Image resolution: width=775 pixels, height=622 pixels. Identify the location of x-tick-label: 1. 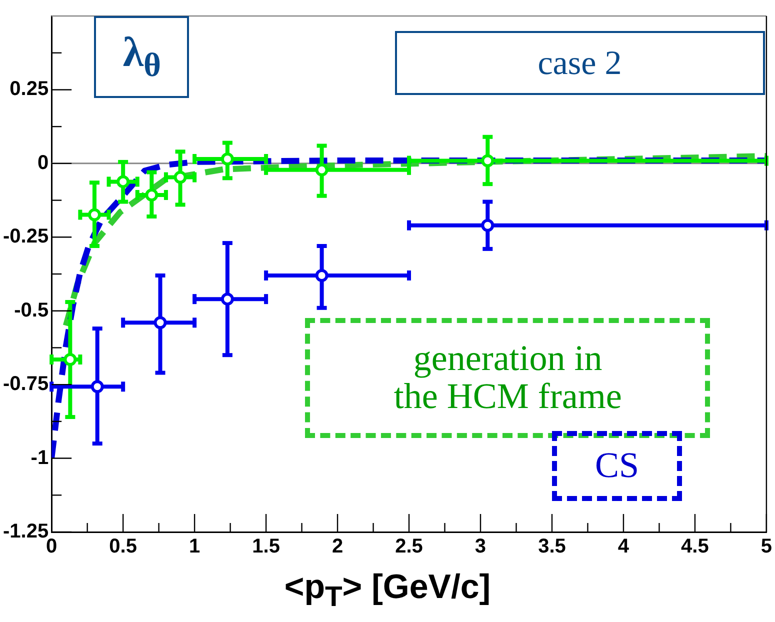
(194, 547).